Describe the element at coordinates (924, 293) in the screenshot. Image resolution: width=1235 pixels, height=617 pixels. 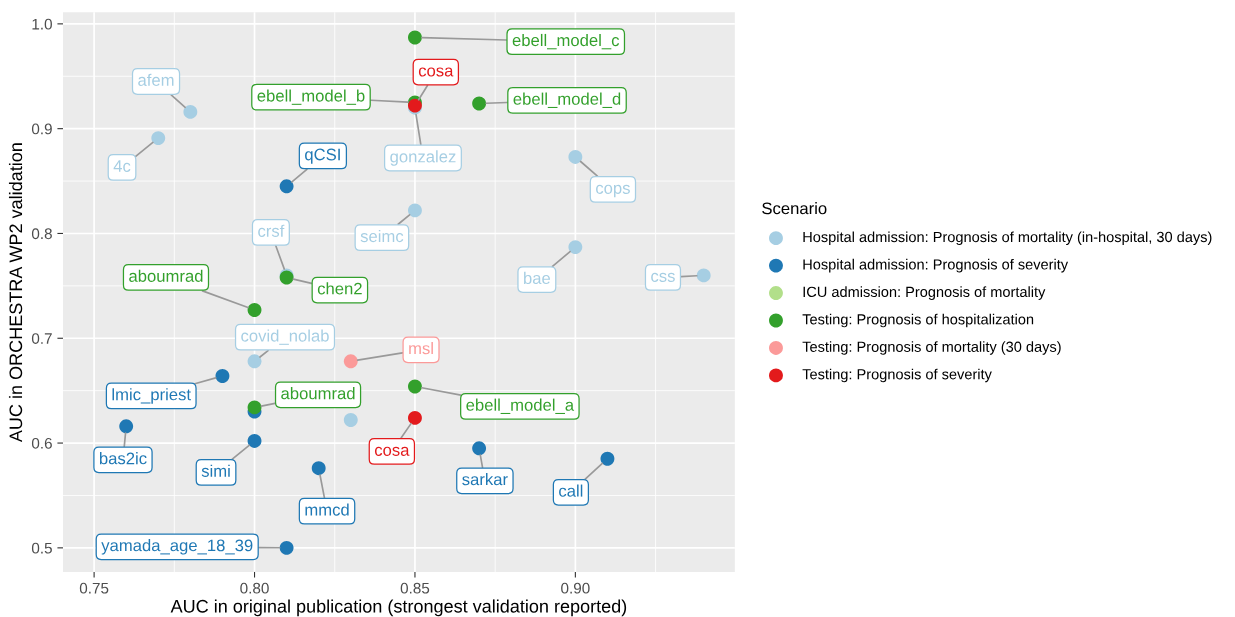
I see `legend-label: ICU admission: Prognosis of mortality` at that location.